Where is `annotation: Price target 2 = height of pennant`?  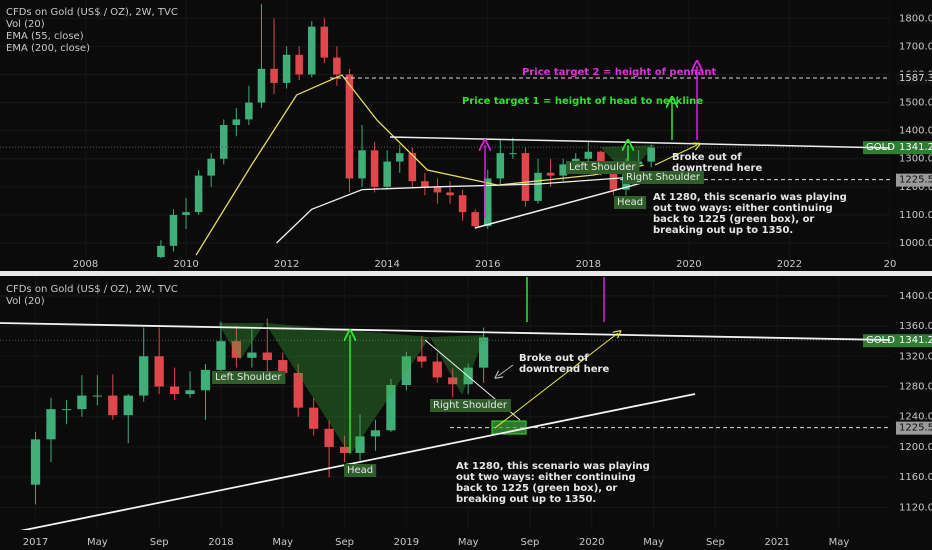 annotation: Price target 2 = height of pennant is located at coordinates (619, 72).